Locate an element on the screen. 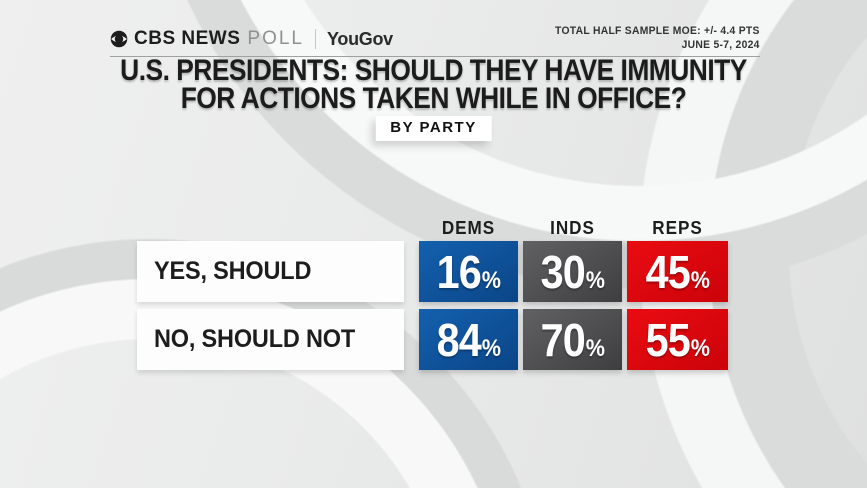 The image size is (867, 488). cell-no-dems: 84% is located at coordinates (468, 339).